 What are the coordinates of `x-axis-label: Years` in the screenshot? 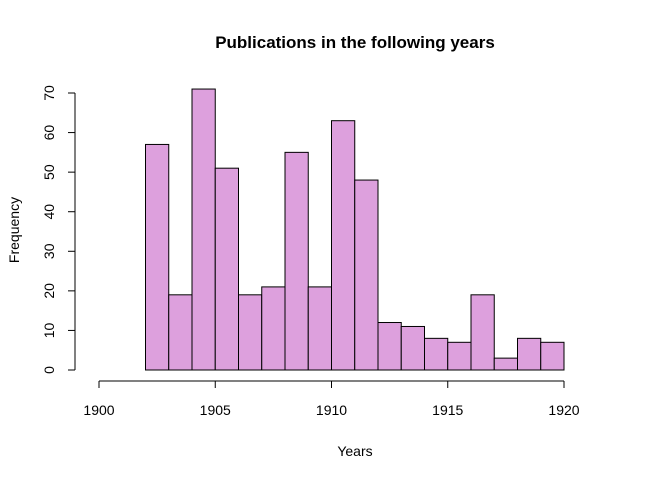 It's located at (354, 451).